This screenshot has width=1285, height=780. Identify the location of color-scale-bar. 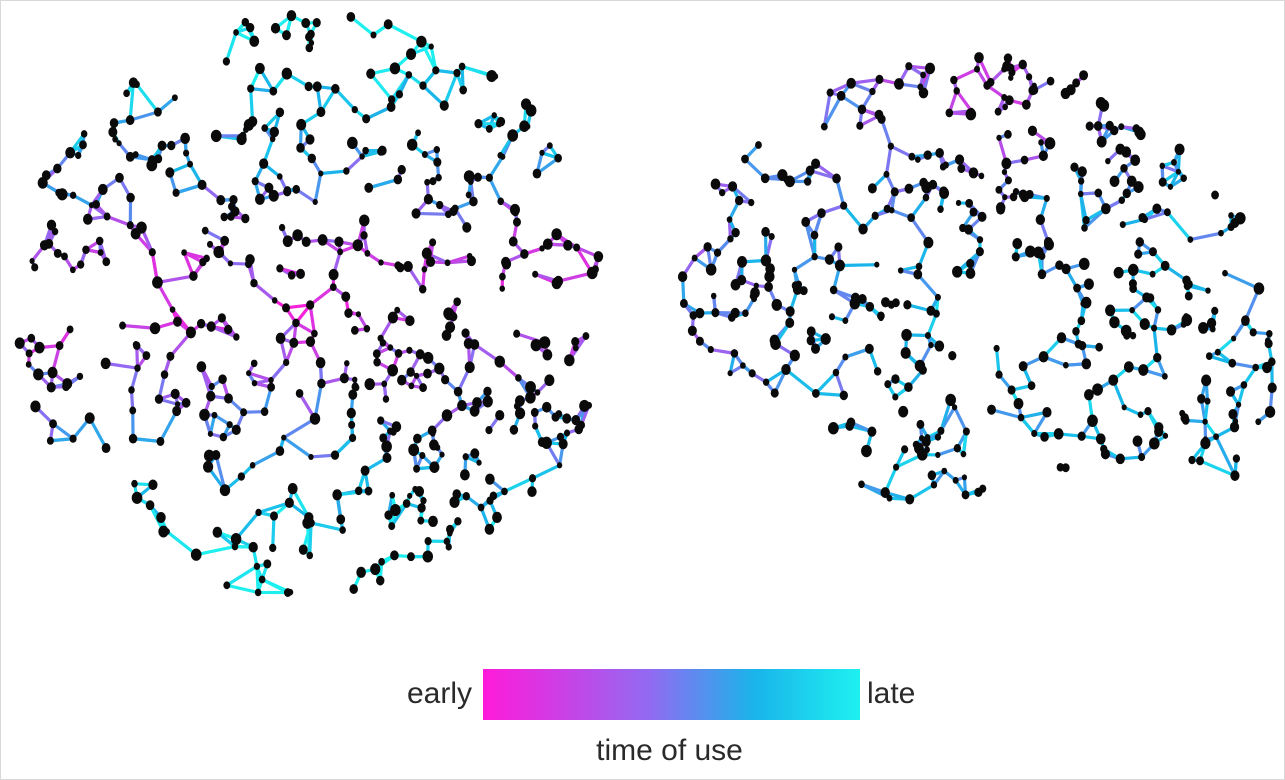
(671, 694).